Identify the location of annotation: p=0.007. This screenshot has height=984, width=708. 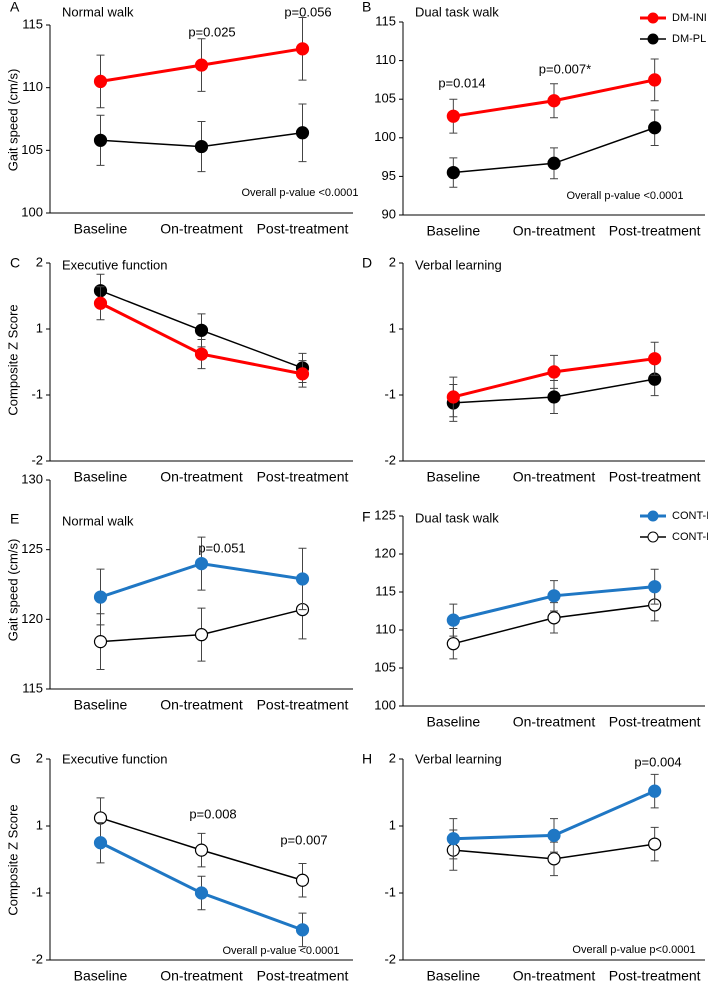
(303, 839).